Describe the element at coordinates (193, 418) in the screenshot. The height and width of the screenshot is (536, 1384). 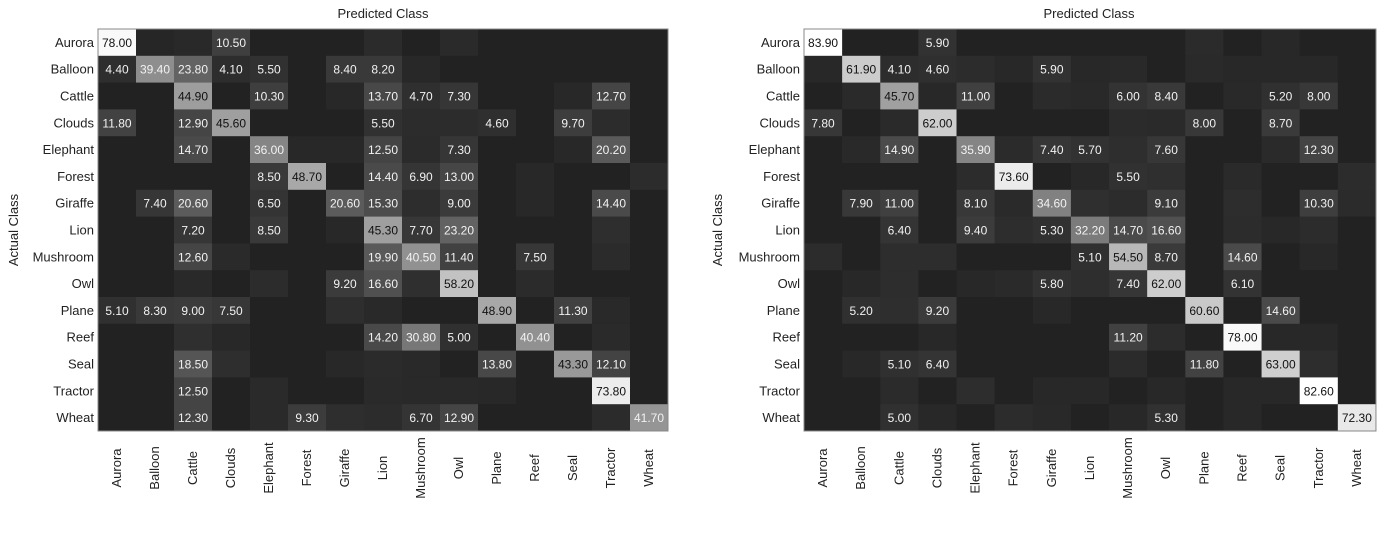
I see `left-cell-label: 12.30` at that location.